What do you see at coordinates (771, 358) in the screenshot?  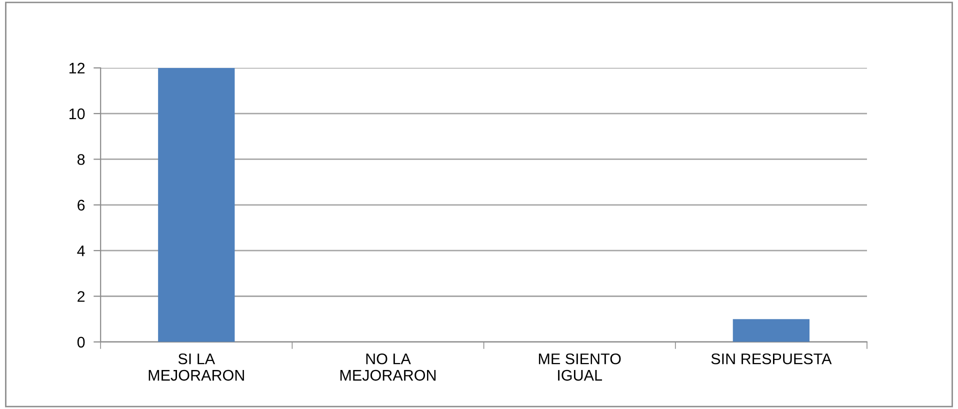 I see `x-tick-label: SIN RESPUESTA` at bounding box center [771, 358].